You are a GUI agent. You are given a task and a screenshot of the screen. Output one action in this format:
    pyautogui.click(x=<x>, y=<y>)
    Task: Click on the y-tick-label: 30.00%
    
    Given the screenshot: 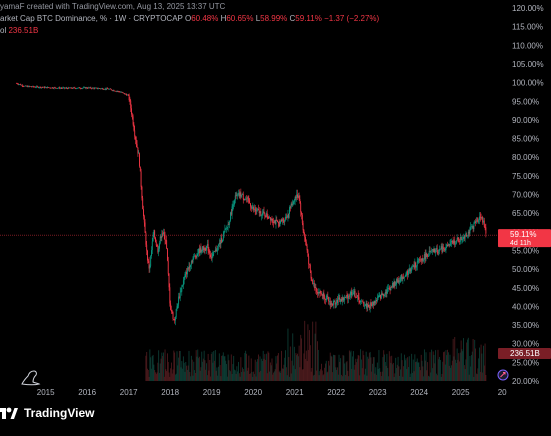 What is the action you would take?
    pyautogui.click(x=525, y=344)
    